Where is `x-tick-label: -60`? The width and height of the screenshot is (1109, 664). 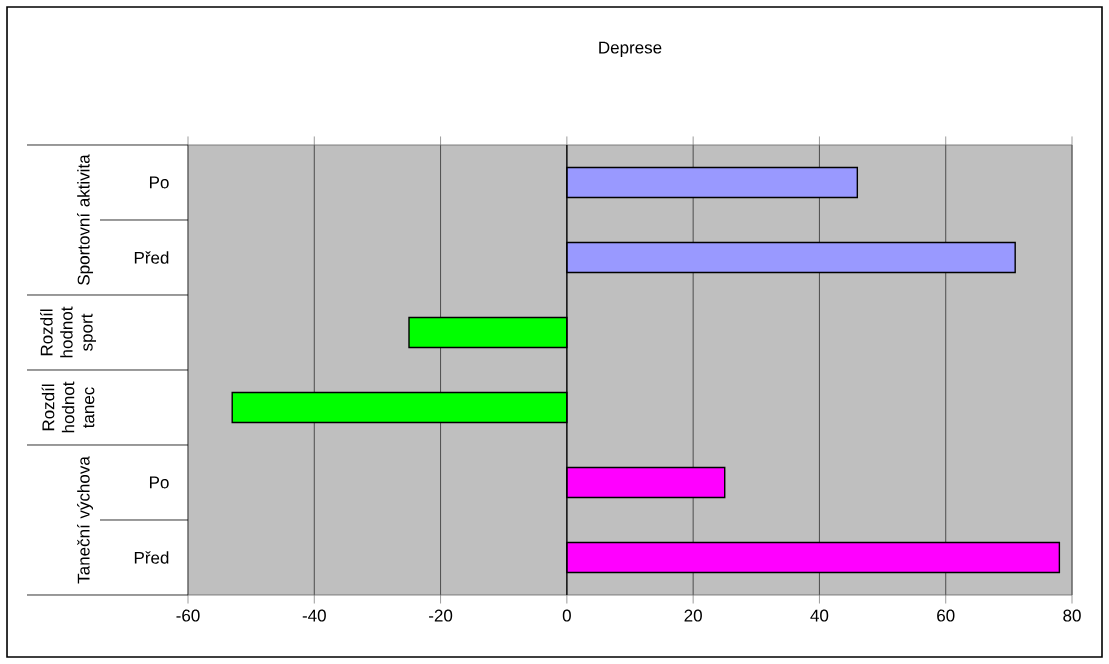
x-tick-label: -60 is located at coordinates (188, 615).